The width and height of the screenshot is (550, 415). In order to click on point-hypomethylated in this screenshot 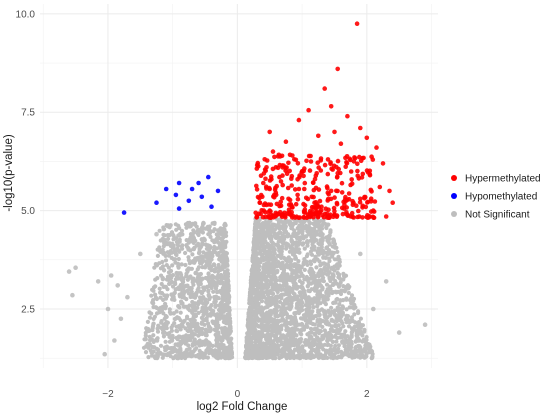, I will do `click(179, 183)`.